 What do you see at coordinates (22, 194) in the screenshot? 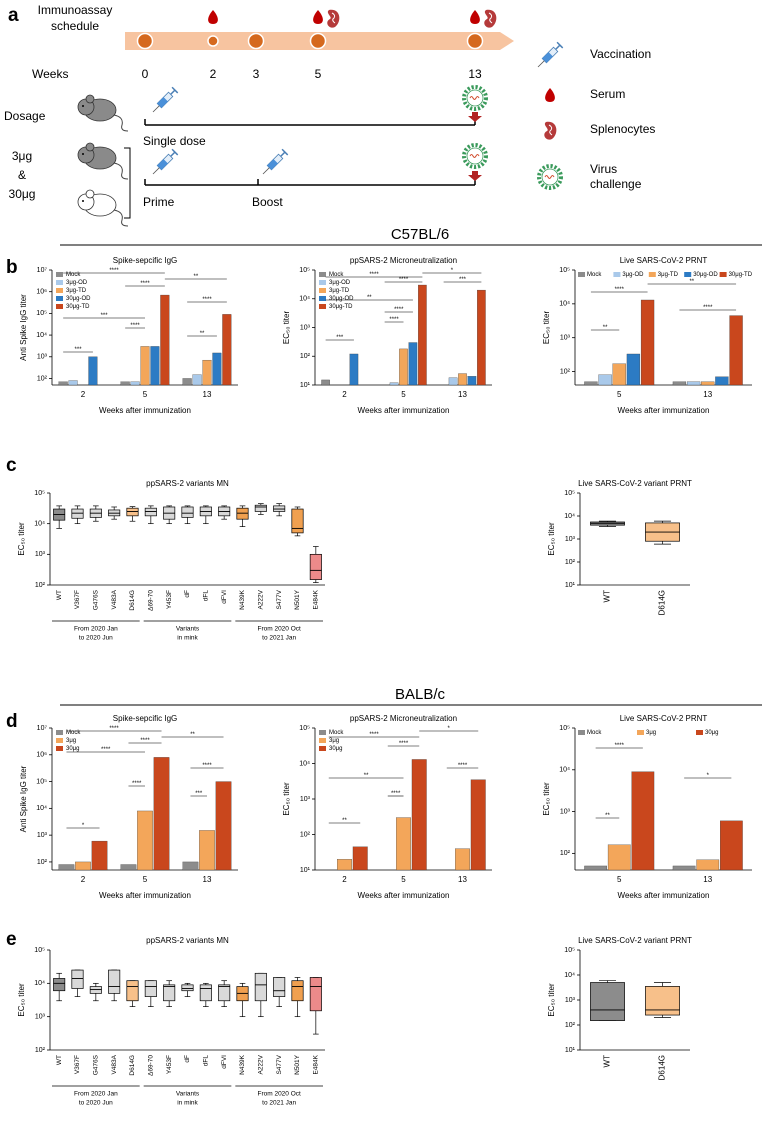
I see `row-label: 30μg` at bounding box center [22, 194].